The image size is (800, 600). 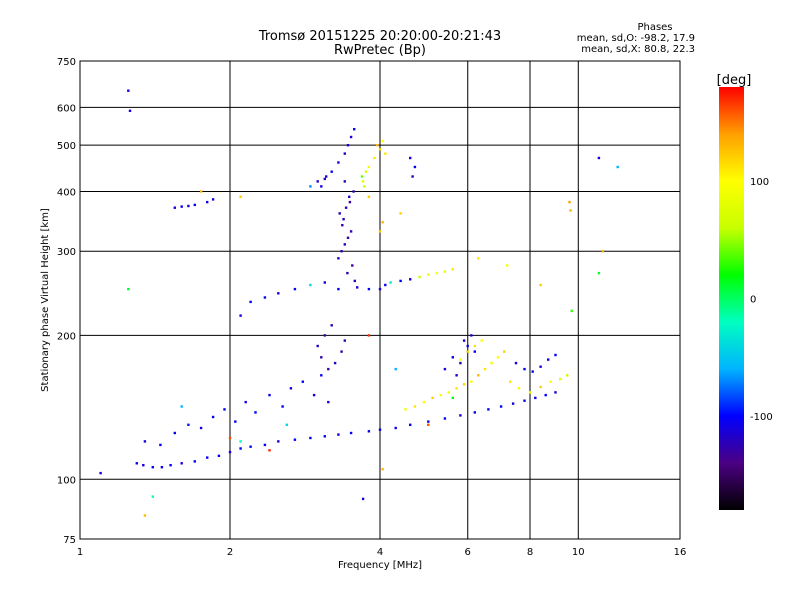 What do you see at coordinates (578, 552) in the screenshot?
I see `x-tick-label: 10` at bounding box center [578, 552].